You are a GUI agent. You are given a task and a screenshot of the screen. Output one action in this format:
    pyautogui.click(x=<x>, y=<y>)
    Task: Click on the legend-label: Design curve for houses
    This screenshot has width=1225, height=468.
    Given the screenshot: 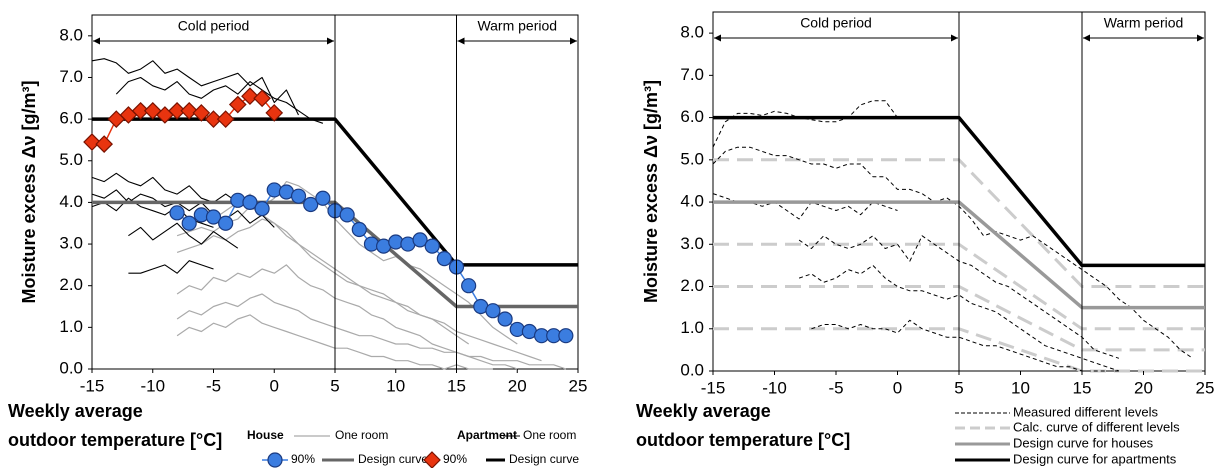 What is the action you would take?
    pyautogui.click(x=1083, y=442)
    